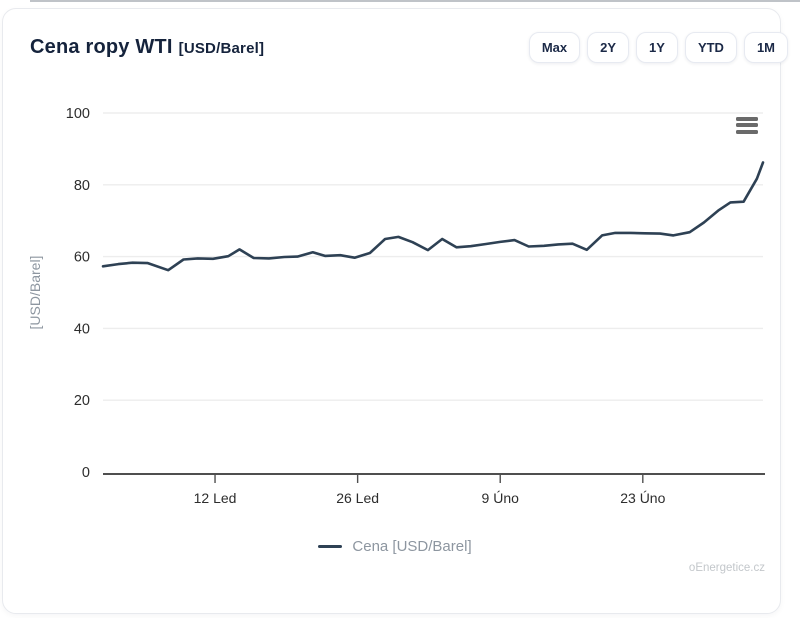  I want to click on range-selector: Max 2Y 1Y YTD 1M, so click(658, 47).